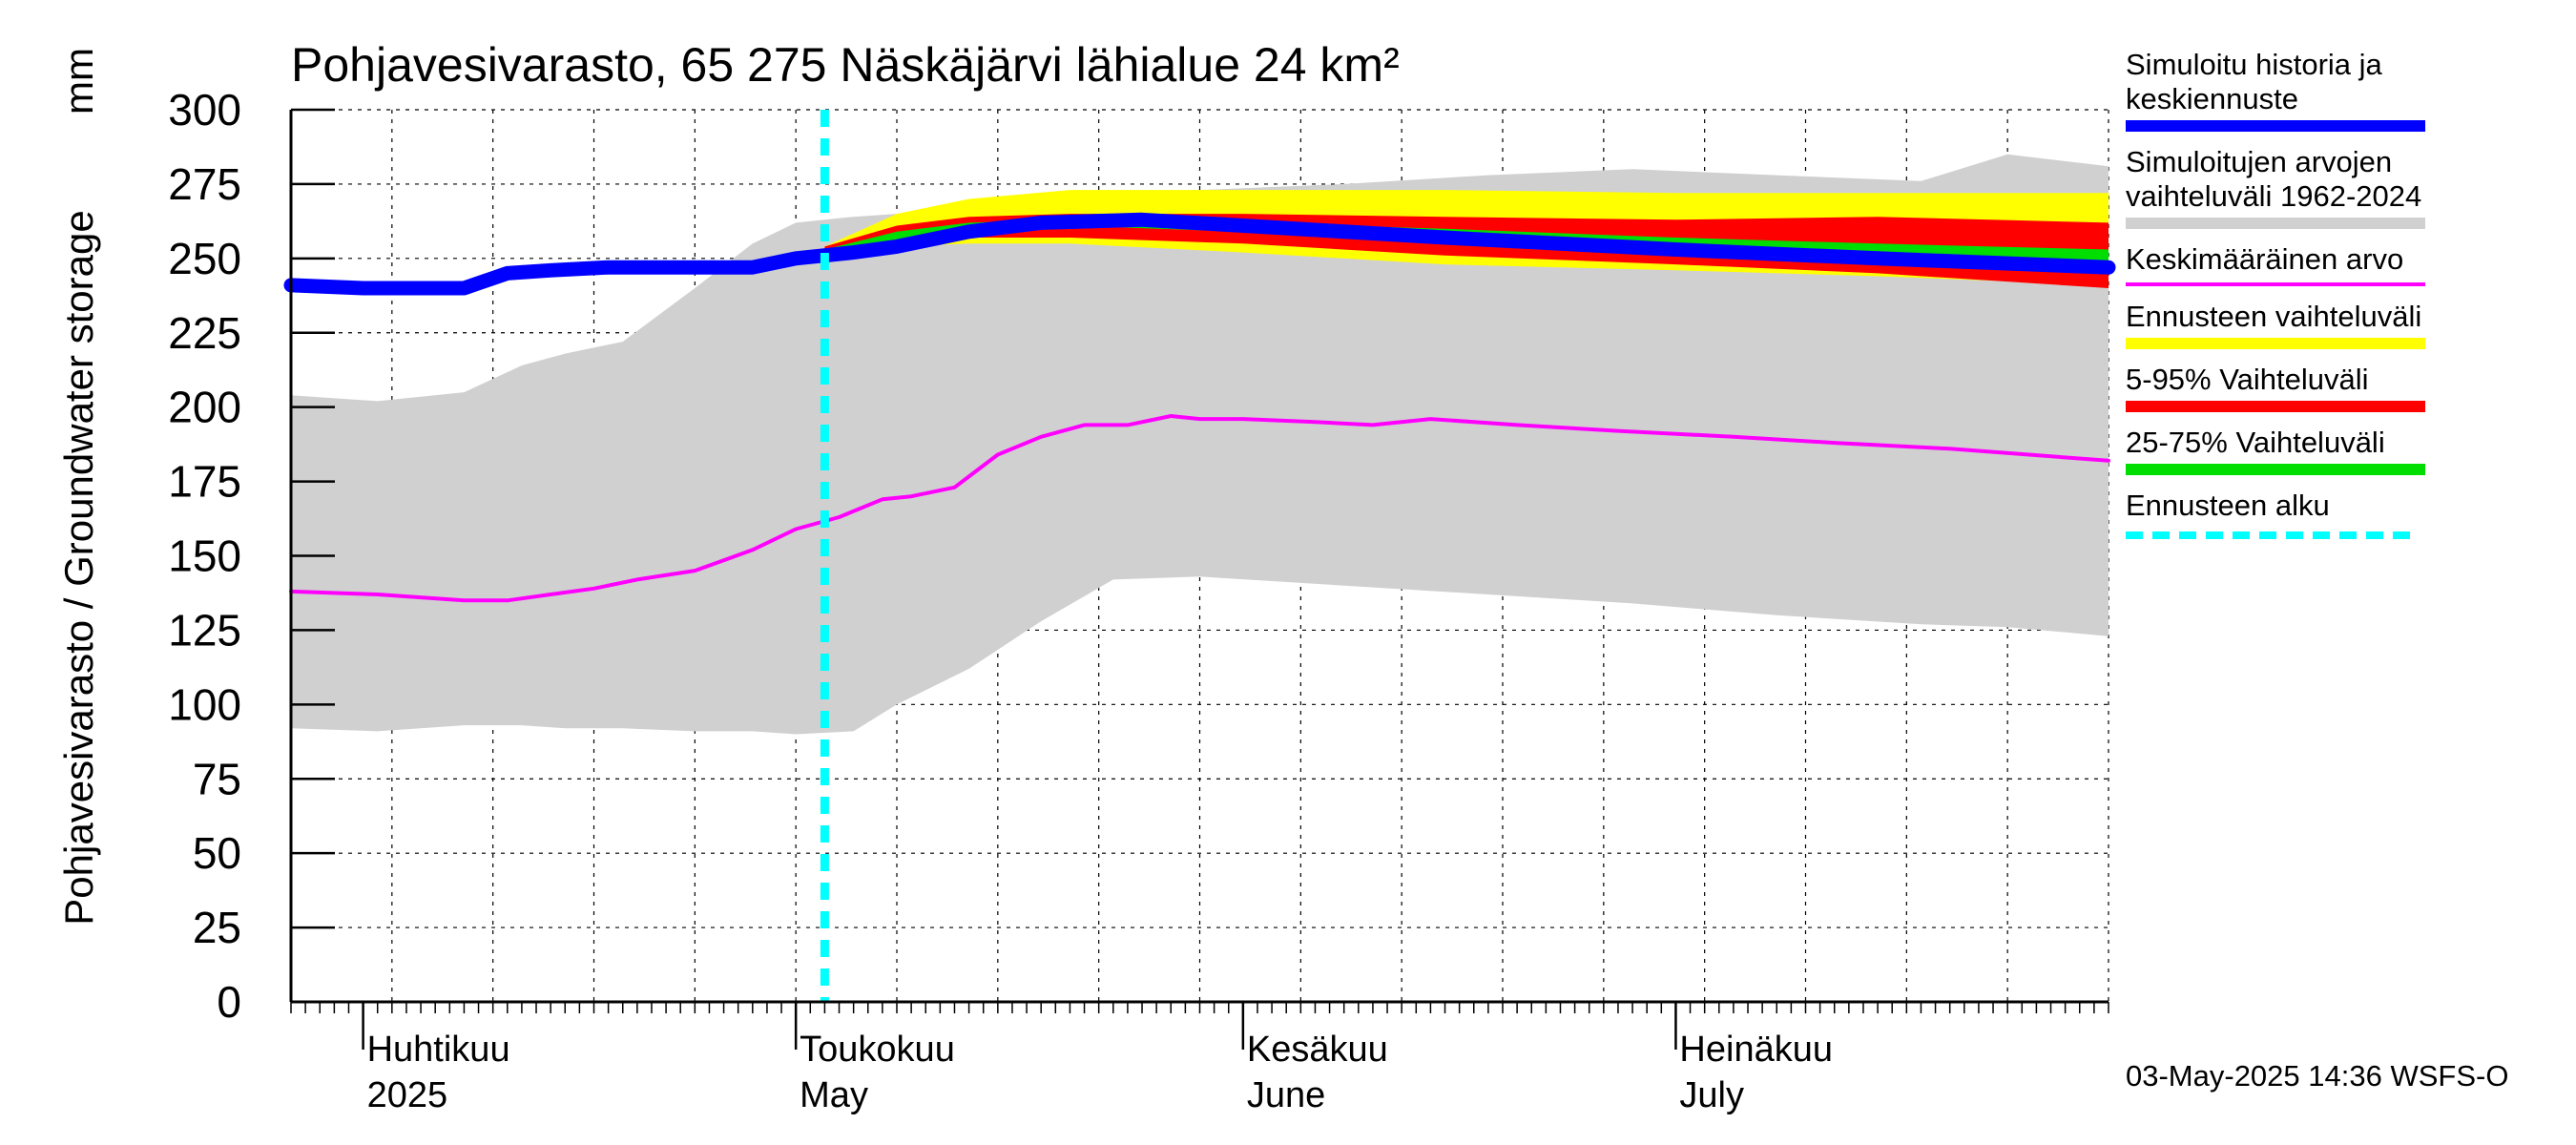 Image resolution: width=2576 pixels, height=1145 pixels. What do you see at coordinates (1286, 1095) in the screenshot?
I see `x-month-sublabel: June` at bounding box center [1286, 1095].